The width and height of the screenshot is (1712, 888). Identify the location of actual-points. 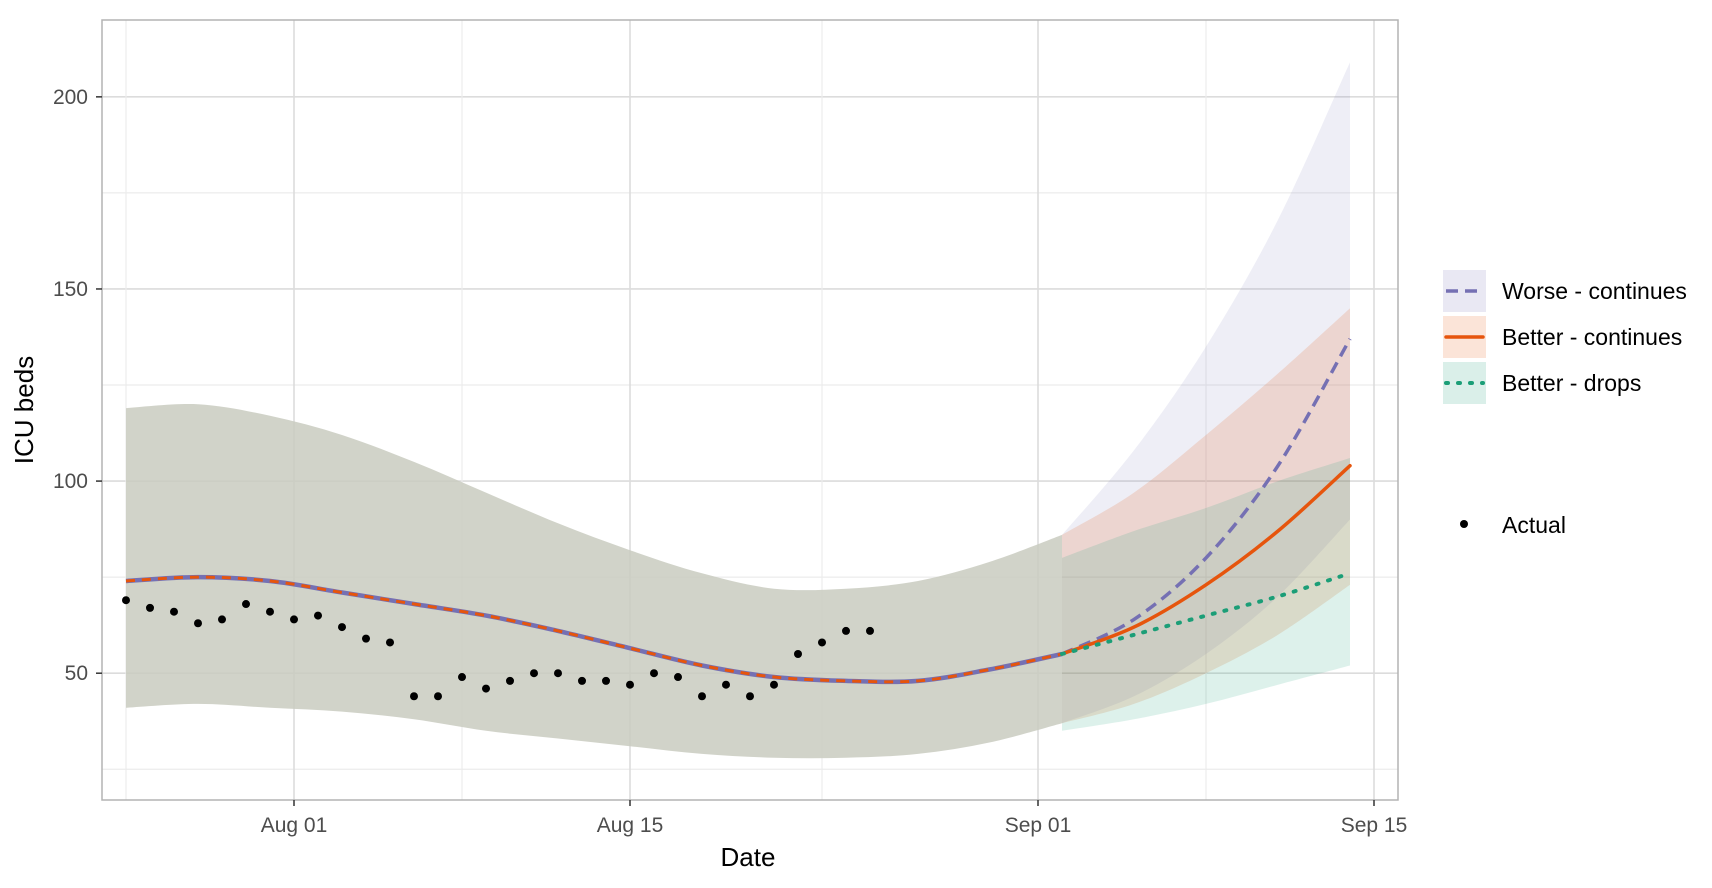
(498, 648).